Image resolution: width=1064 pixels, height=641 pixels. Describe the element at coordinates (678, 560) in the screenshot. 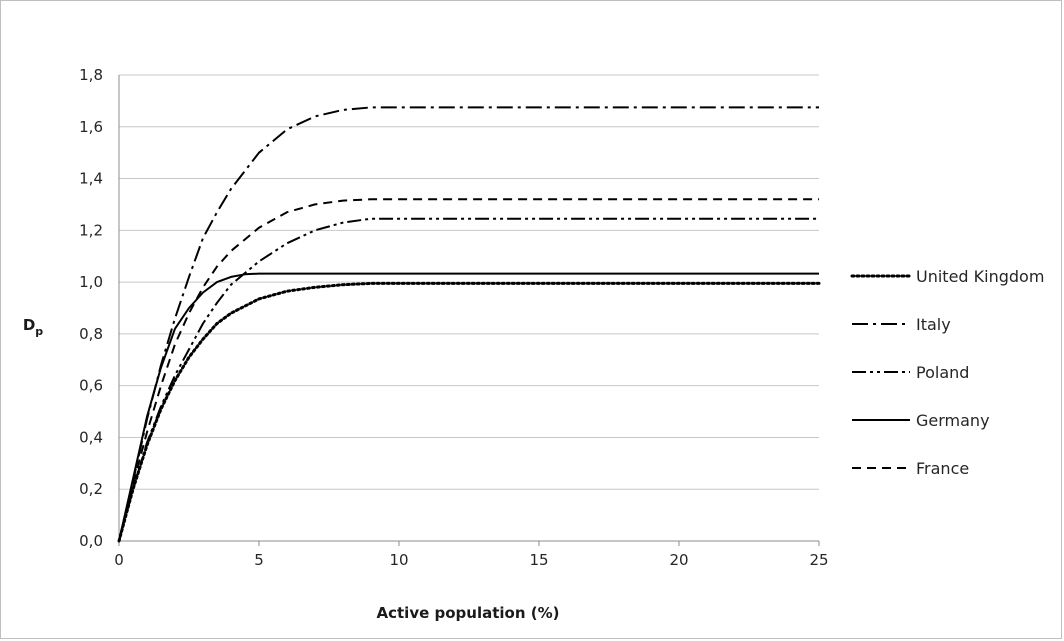

I see `x-tick-label: 20` at that location.